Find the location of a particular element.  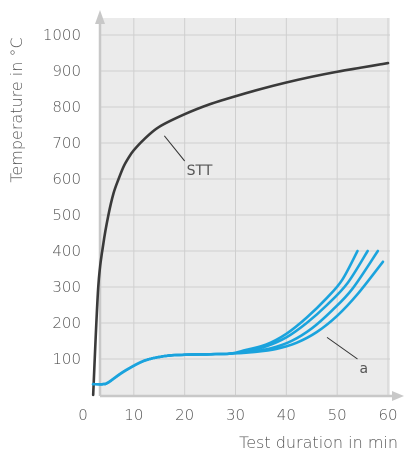

x-tick-label: 60 is located at coordinates (387, 415).